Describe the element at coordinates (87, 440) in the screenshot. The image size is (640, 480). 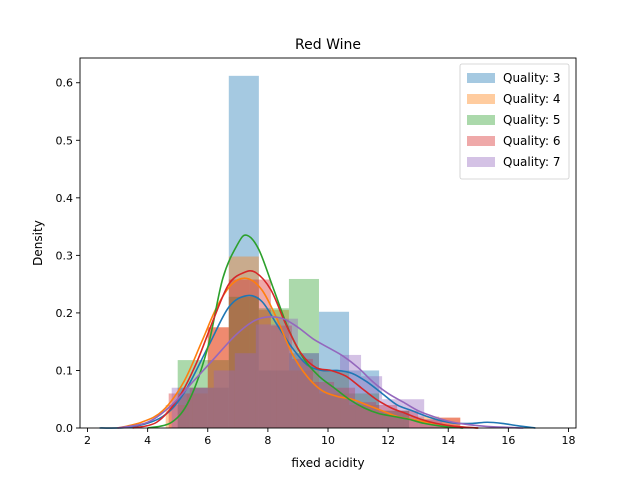
I see `x-tick-label: 2` at that location.